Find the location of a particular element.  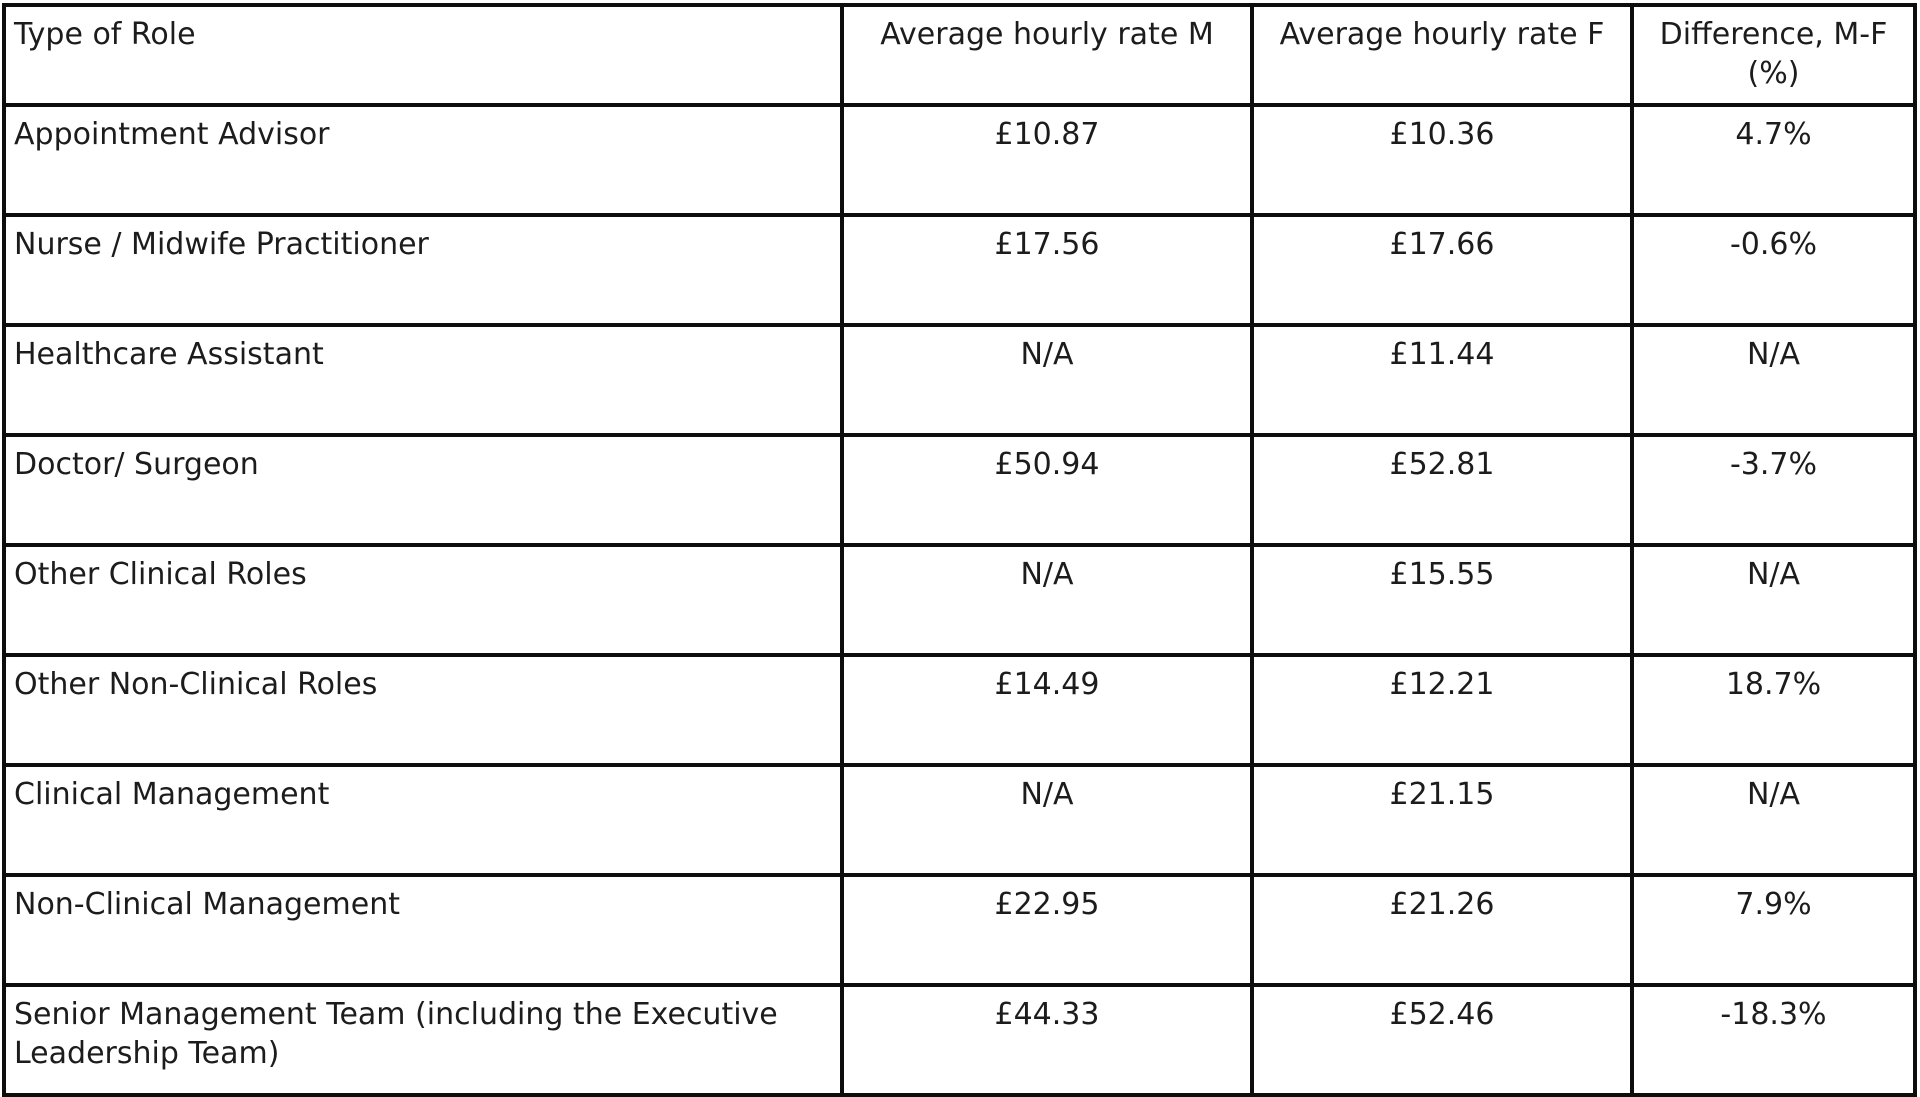

role-cell: Non-Clinical Management is located at coordinates (423, 930).